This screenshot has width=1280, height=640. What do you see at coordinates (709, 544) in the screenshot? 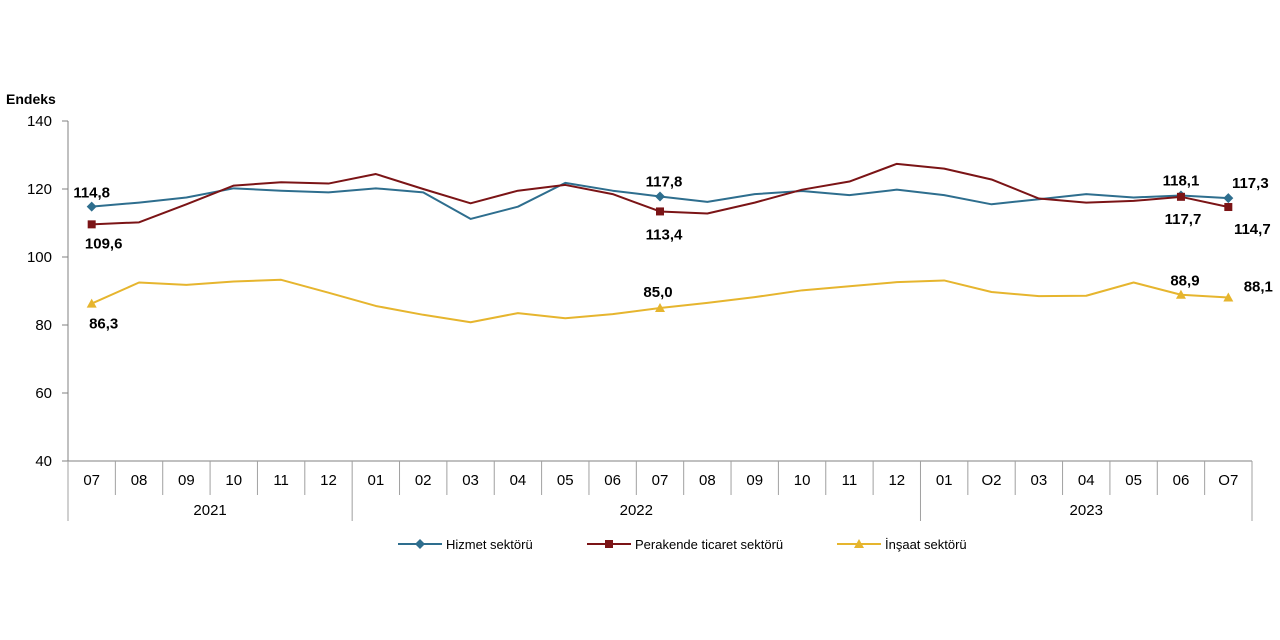
I see `legend-label-perakende: Perakende ticaret sektörü` at bounding box center [709, 544].